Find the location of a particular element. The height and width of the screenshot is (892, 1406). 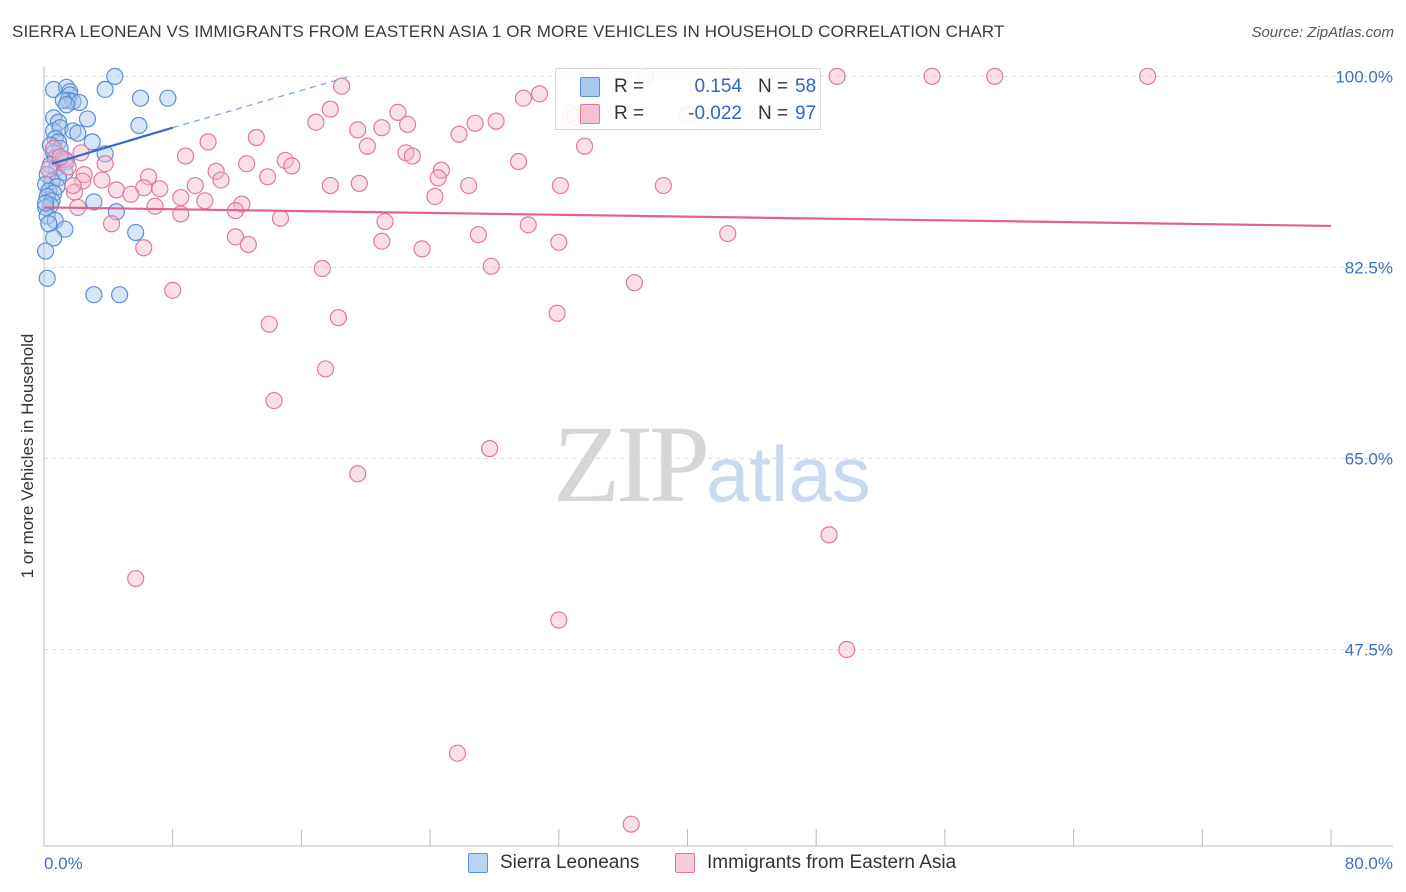

trend-line-sierra-leoneans is located at coordinates (112, 145).